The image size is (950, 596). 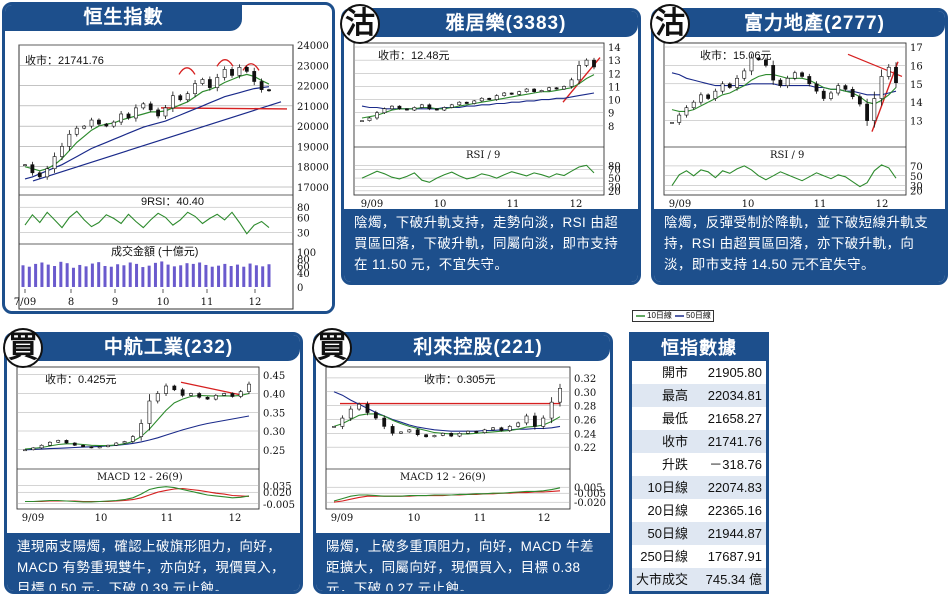 I want to click on hsi-ytick-label: 22000, so click(x=313, y=87).